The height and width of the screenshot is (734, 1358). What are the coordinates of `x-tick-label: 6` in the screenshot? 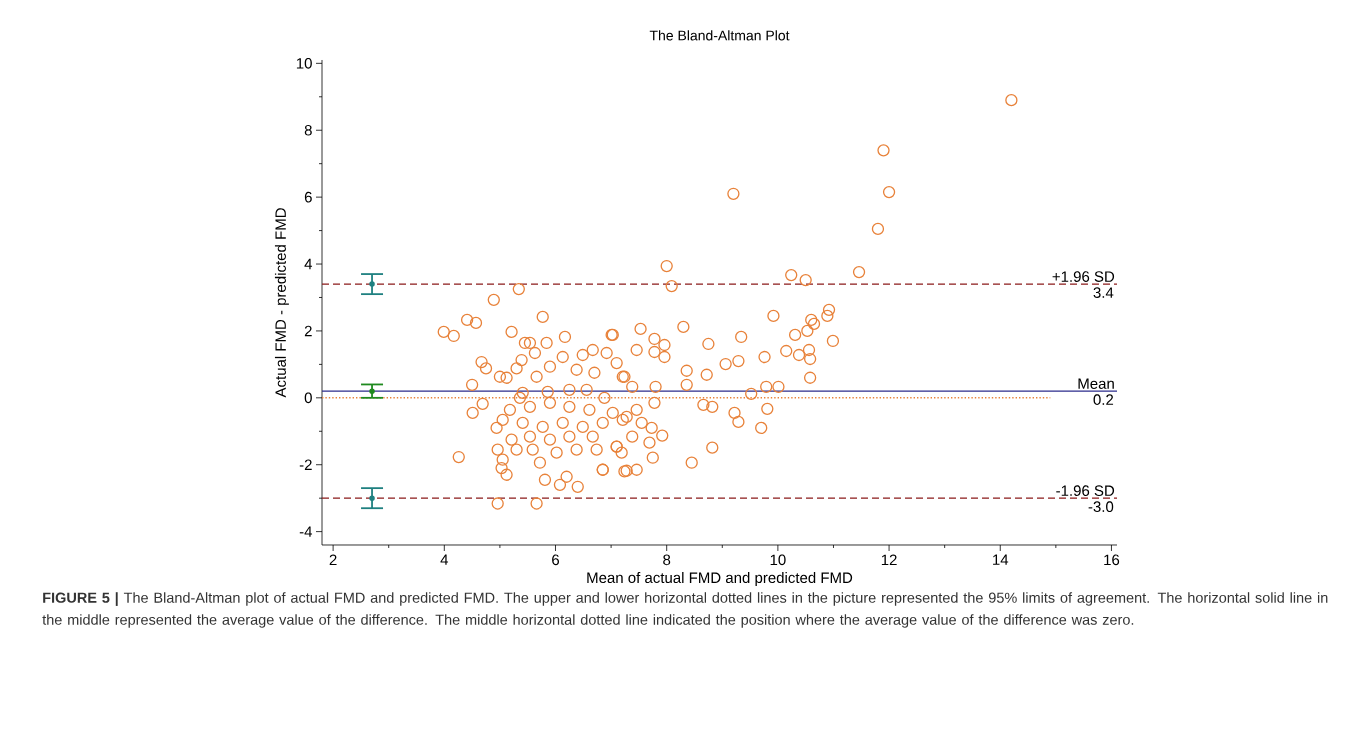 It's located at (556, 560).